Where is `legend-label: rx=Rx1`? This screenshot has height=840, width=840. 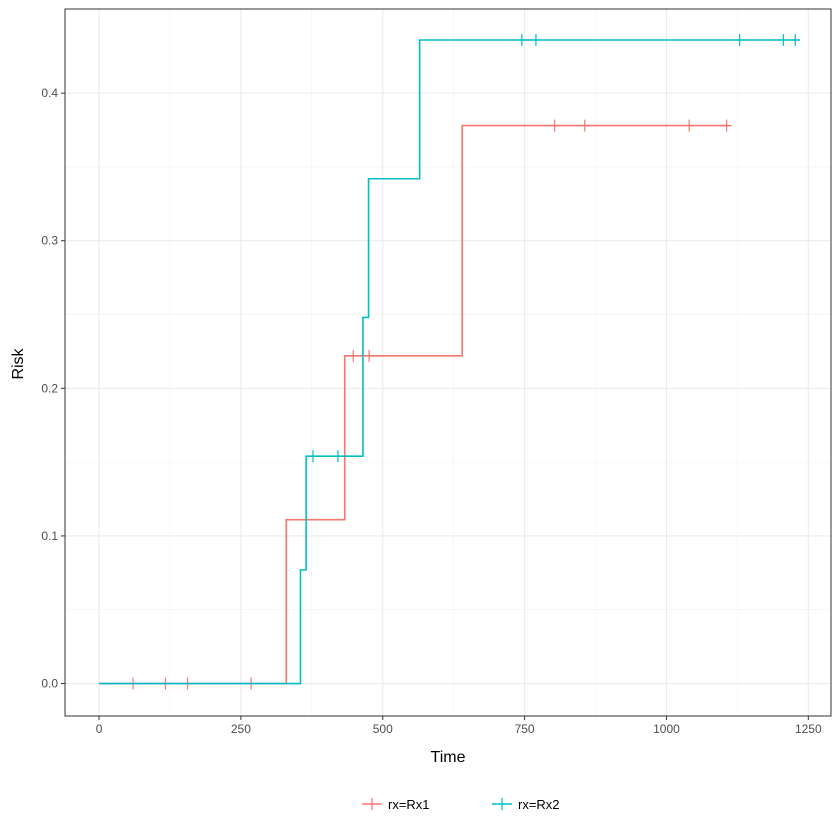
legend-label: rx=Rx1 is located at coordinates (409, 804).